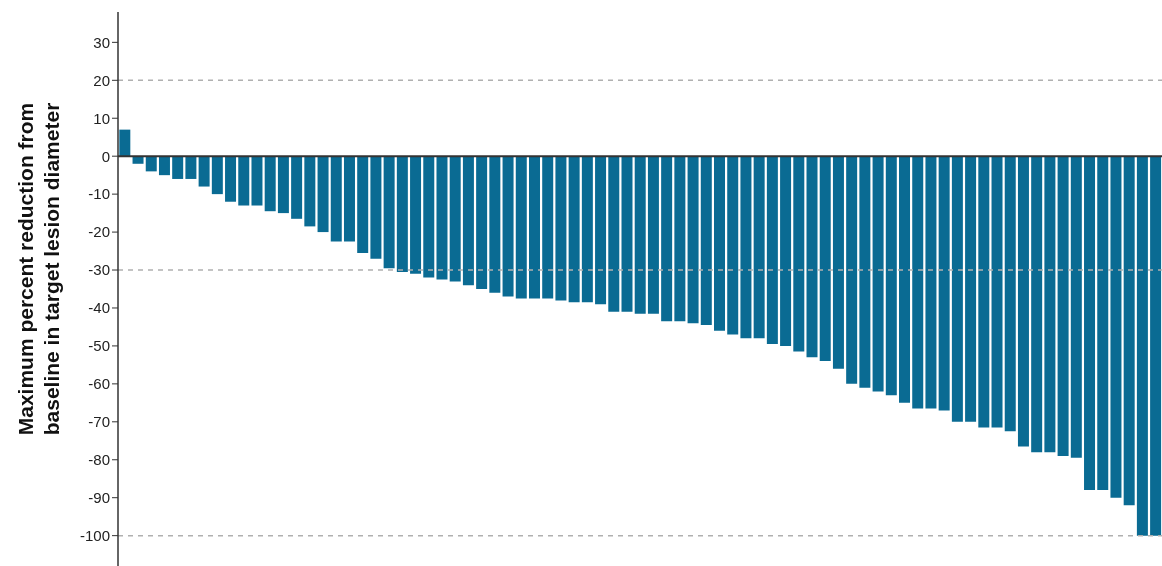 This screenshot has width=1162, height=566. Describe the element at coordinates (99, 498) in the screenshot. I see `y-tick-label: -90` at that location.